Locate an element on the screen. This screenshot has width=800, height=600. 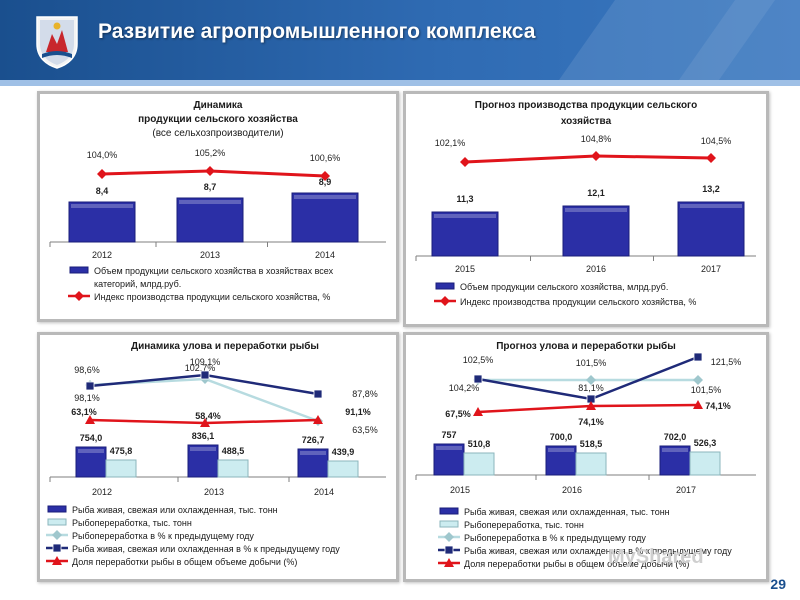
line-data-label: 63,1% is located at coordinates (84, 412).